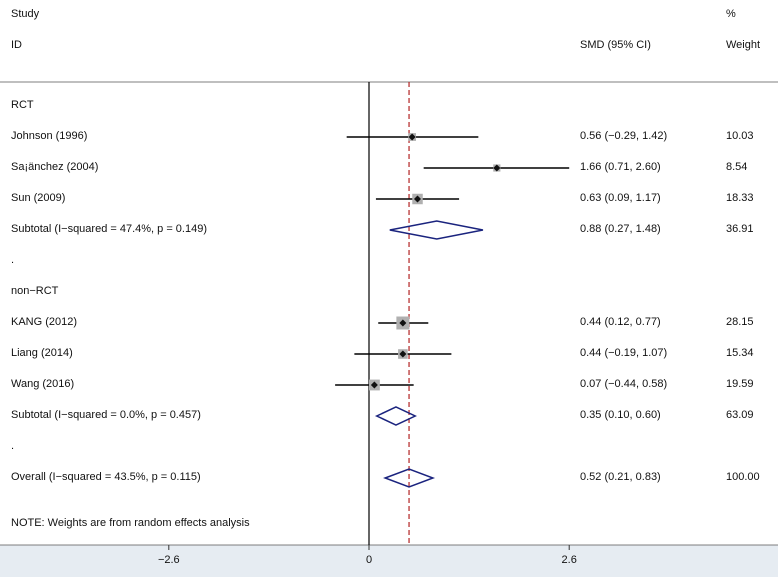 The width and height of the screenshot is (778, 577). What do you see at coordinates (409, 478) in the screenshot?
I see `overall-diamond` at bounding box center [409, 478].